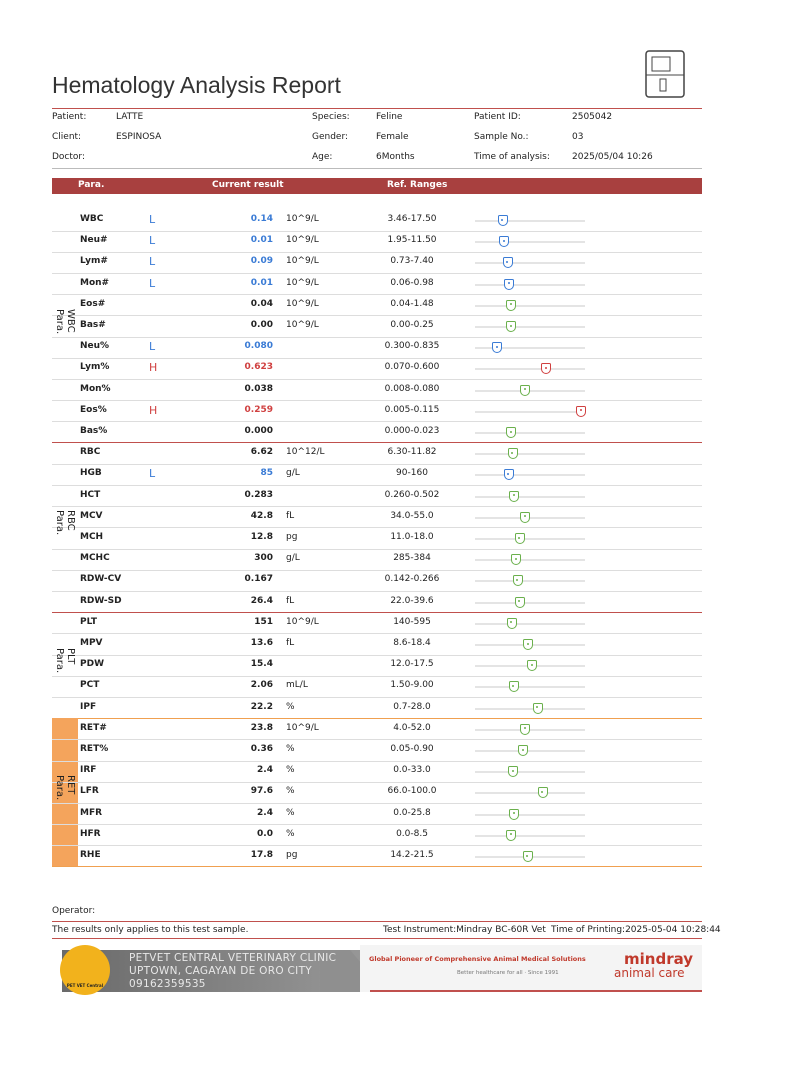  Describe the element at coordinates (412, 727) in the screenshot. I see `ref-range: 4.0-52.0` at that location.